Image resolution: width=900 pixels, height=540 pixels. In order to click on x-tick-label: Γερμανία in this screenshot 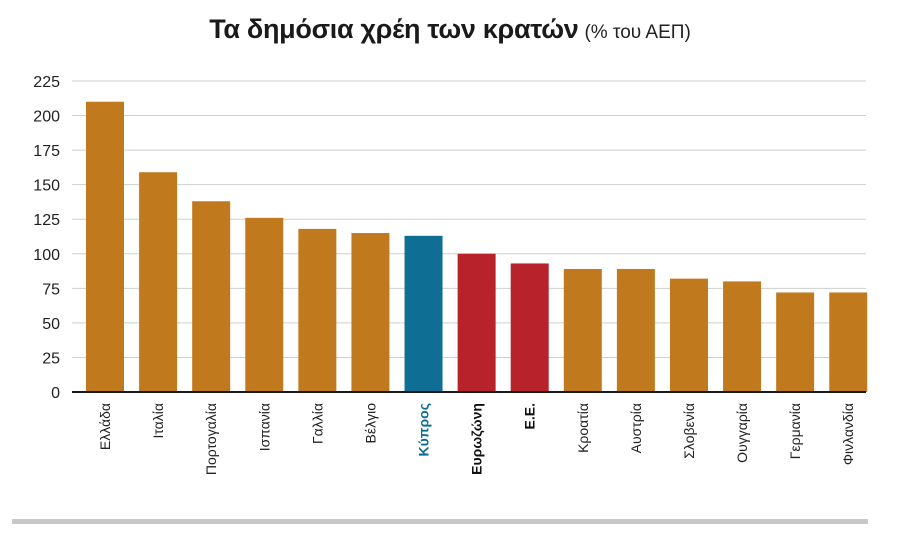, I will do `click(795, 431)`.